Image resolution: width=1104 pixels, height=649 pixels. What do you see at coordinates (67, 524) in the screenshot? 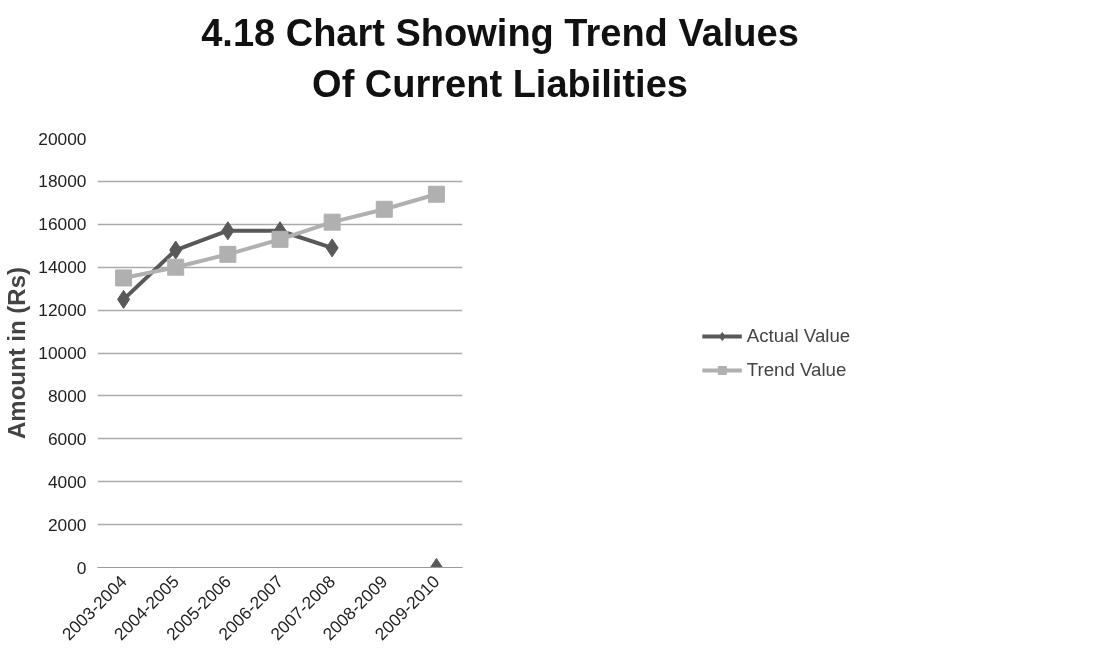
I see `y-tick-label: 2000` at bounding box center [67, 524].